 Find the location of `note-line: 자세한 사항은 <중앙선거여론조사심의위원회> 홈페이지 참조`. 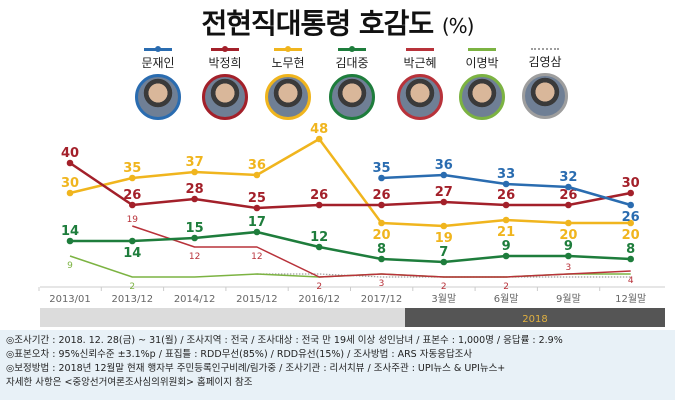

note-line: 자세한 사항은 <중앙선거여론조사심의위원회> 홈페이지 참조 is located at coordinates (129, 382).